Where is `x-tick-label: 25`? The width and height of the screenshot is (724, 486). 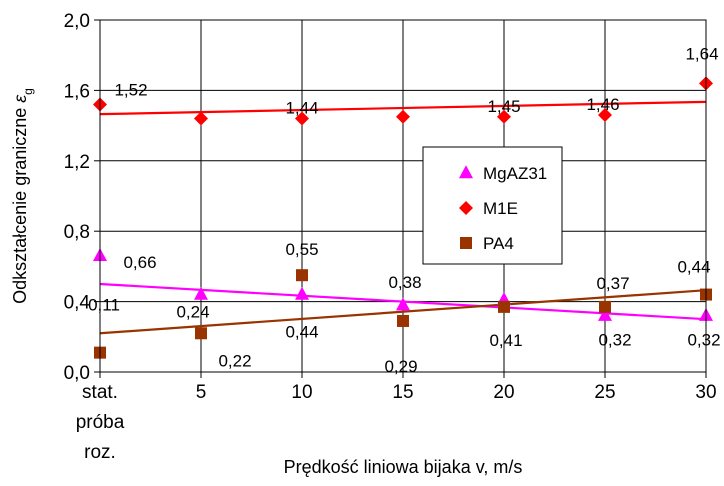
x-tick-label: 25 is located at coordinates (604, 392).